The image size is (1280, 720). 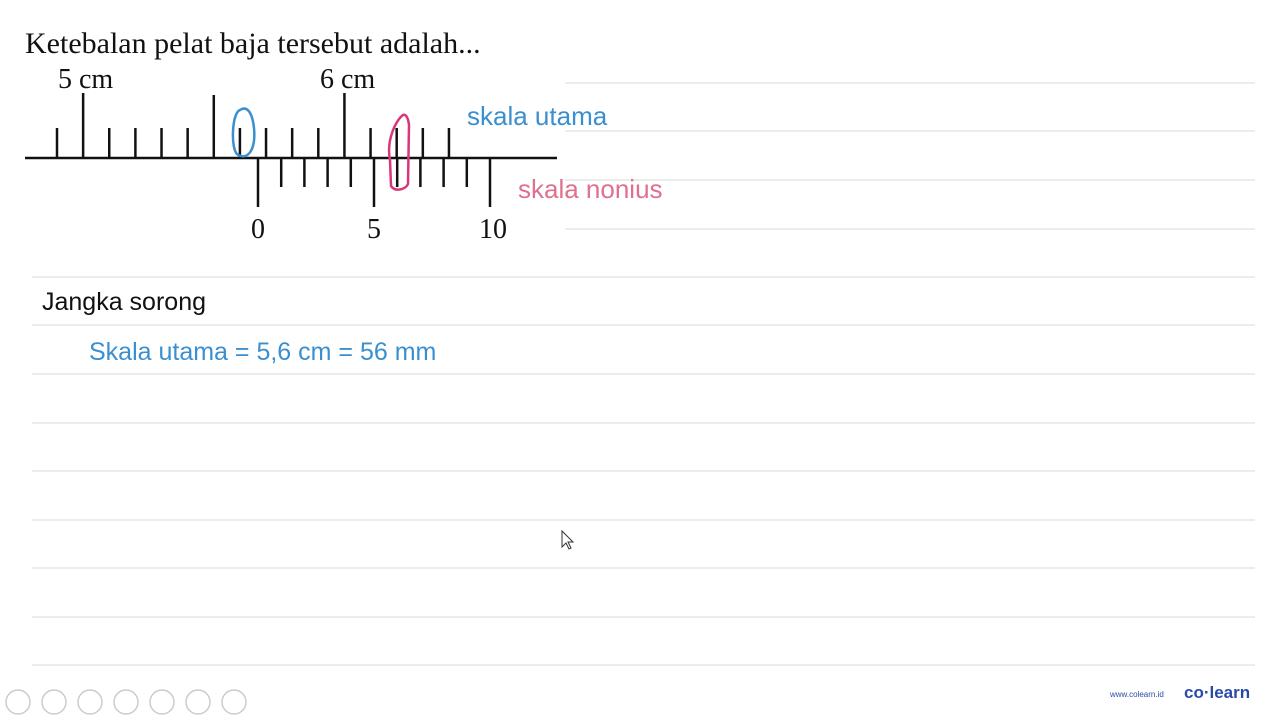 What do you see at coordinates (399, 152) in the screenshot?
I see `pink-circle` at bounding box center [399, 152].